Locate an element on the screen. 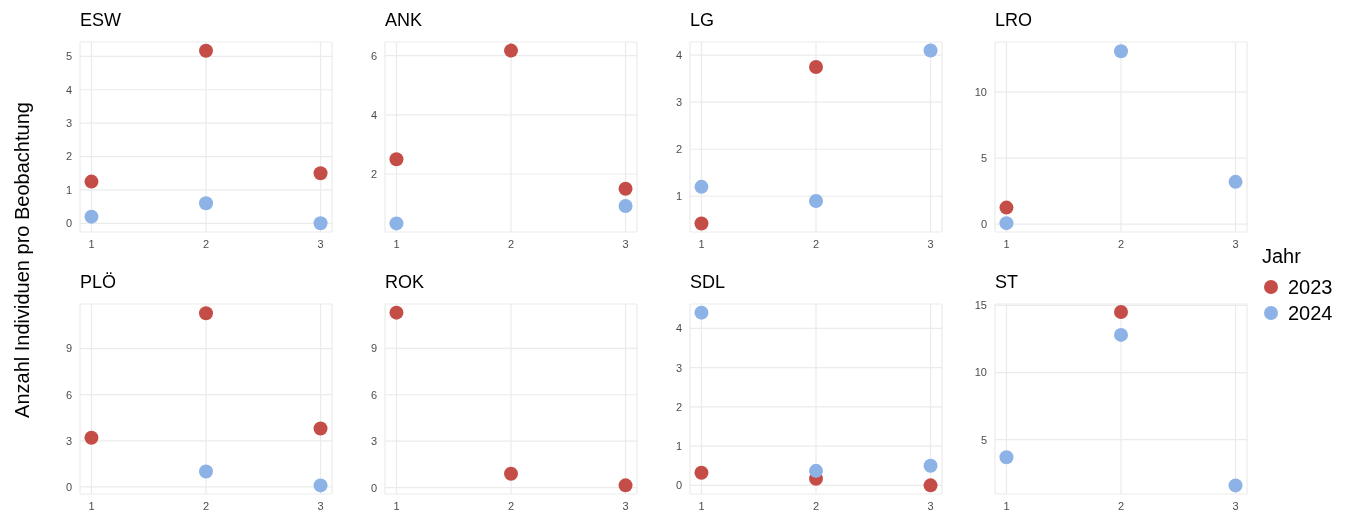  y-axis-title: Anzahl Individuen pro Beobachtung is located at coordinates (22, 260).